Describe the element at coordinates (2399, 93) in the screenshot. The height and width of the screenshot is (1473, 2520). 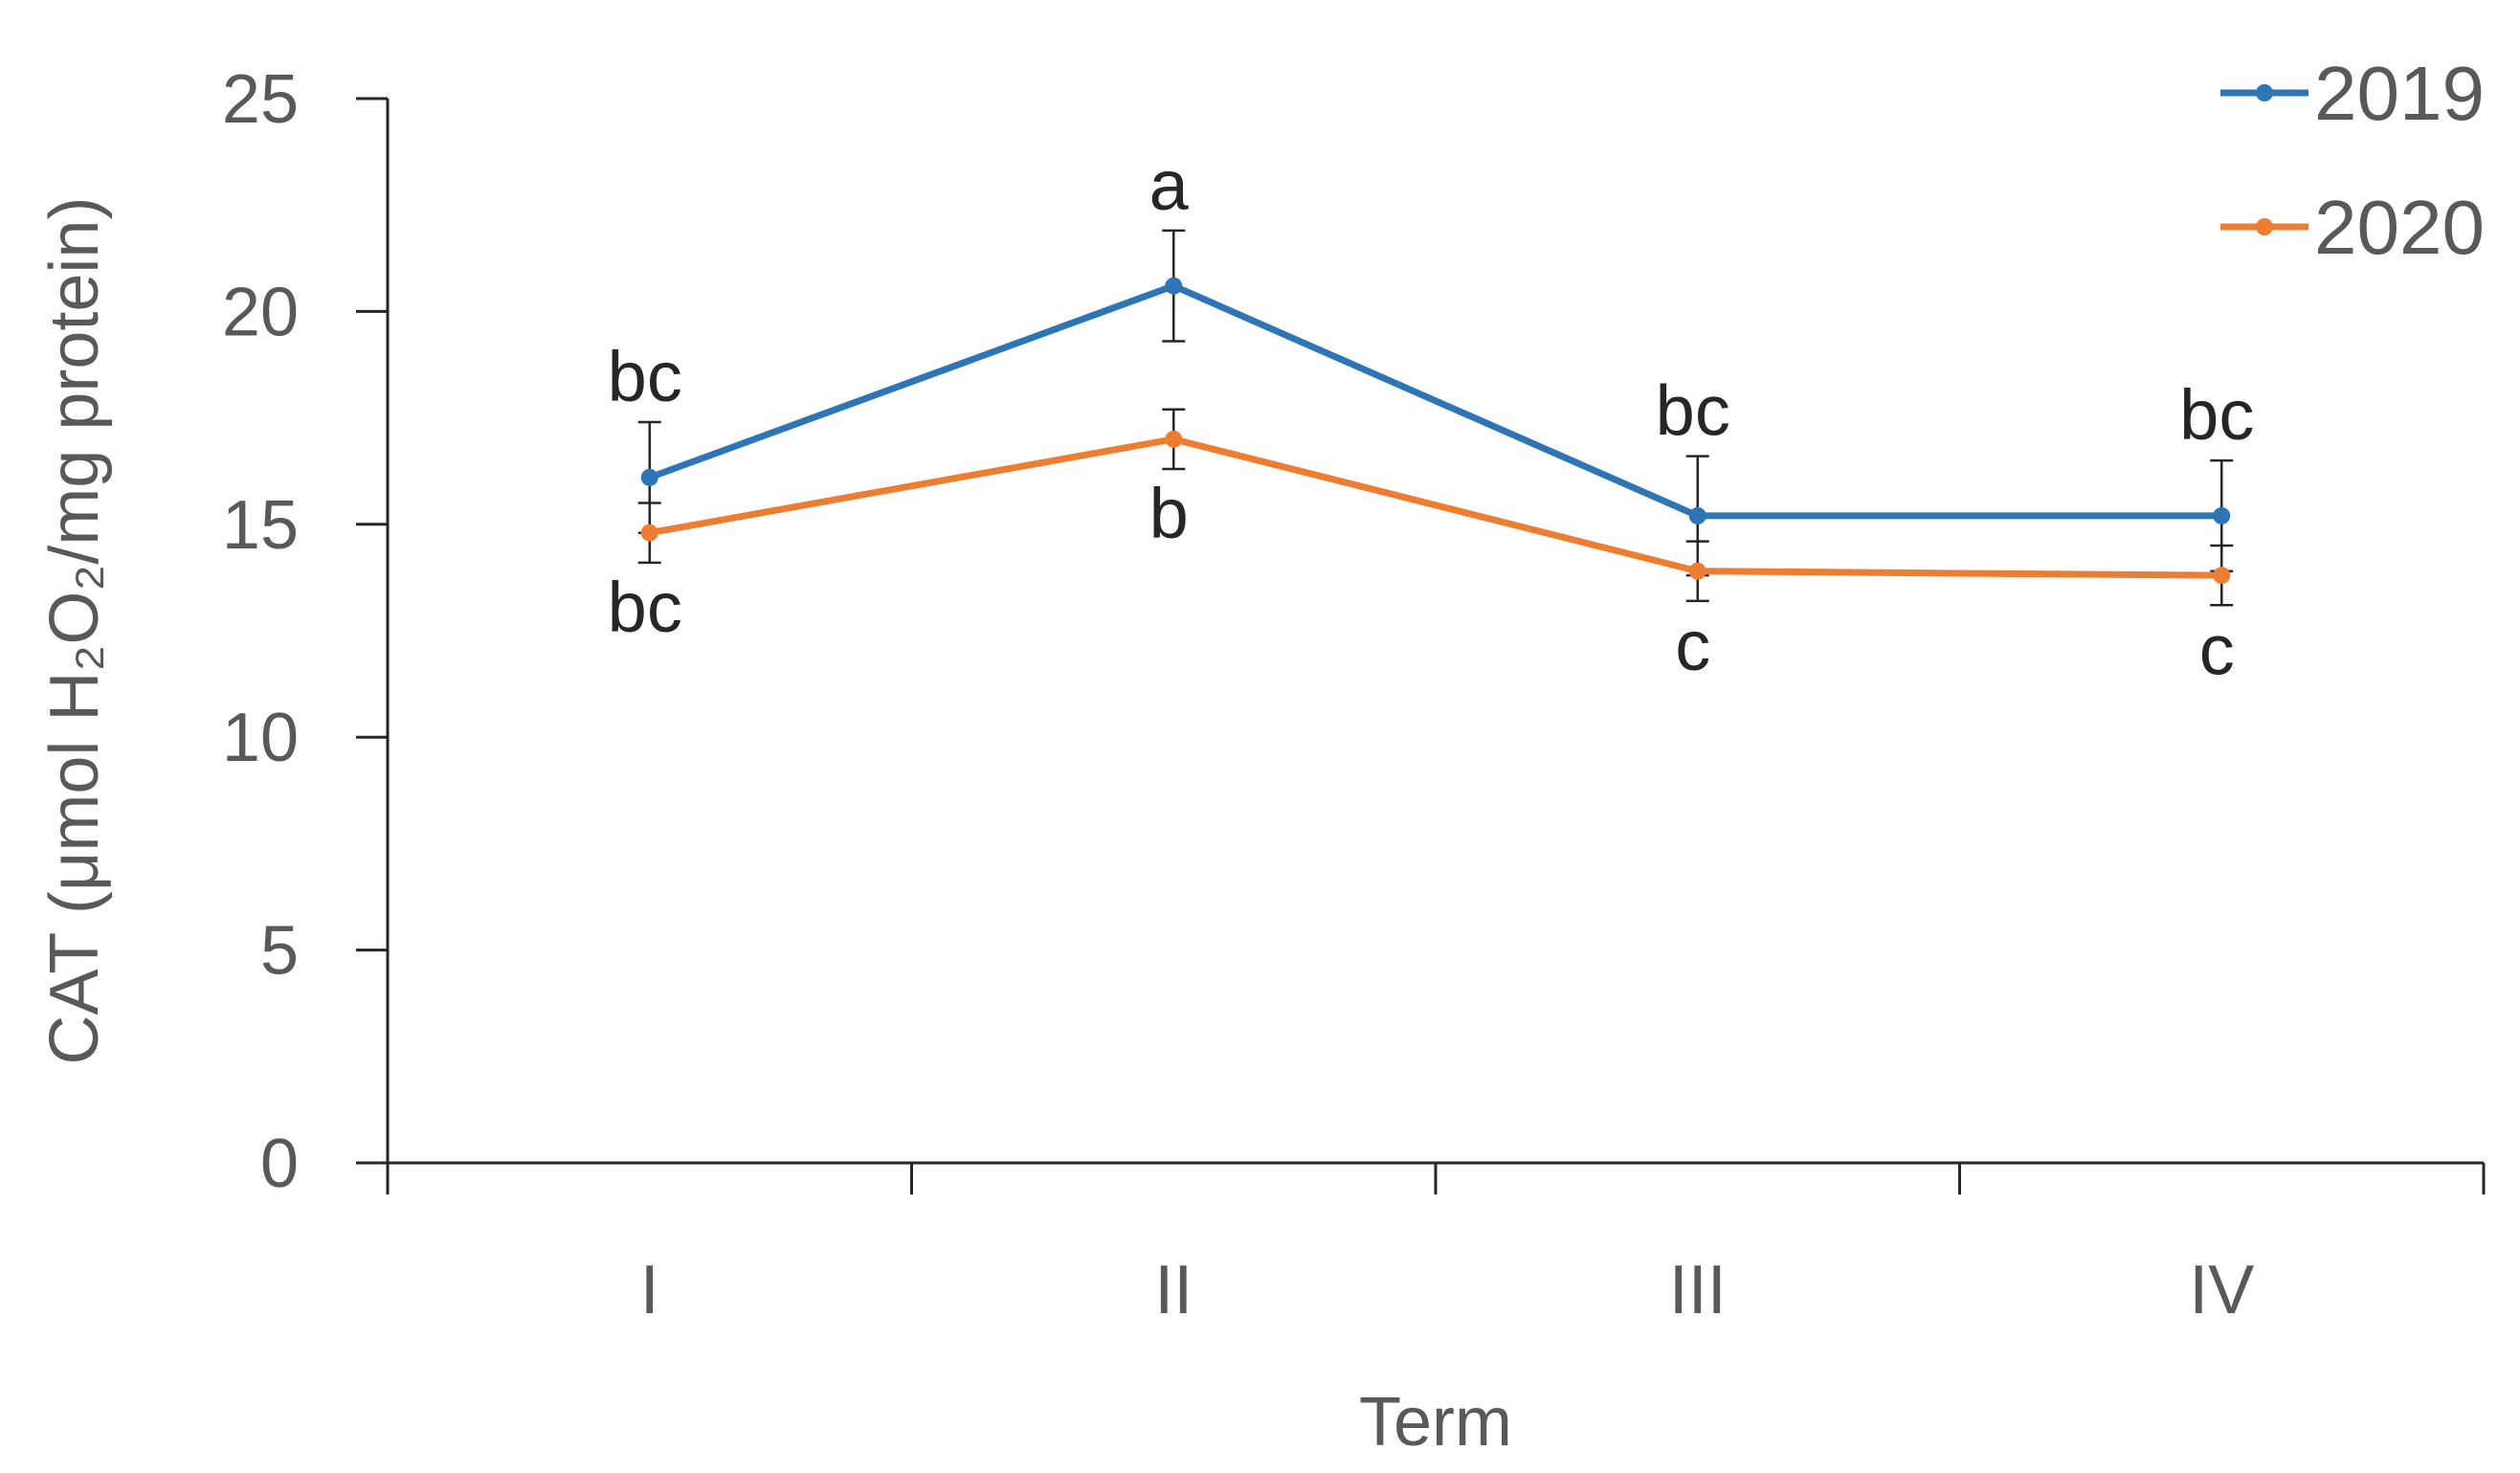
I see `legend-label: 2019` at that location.